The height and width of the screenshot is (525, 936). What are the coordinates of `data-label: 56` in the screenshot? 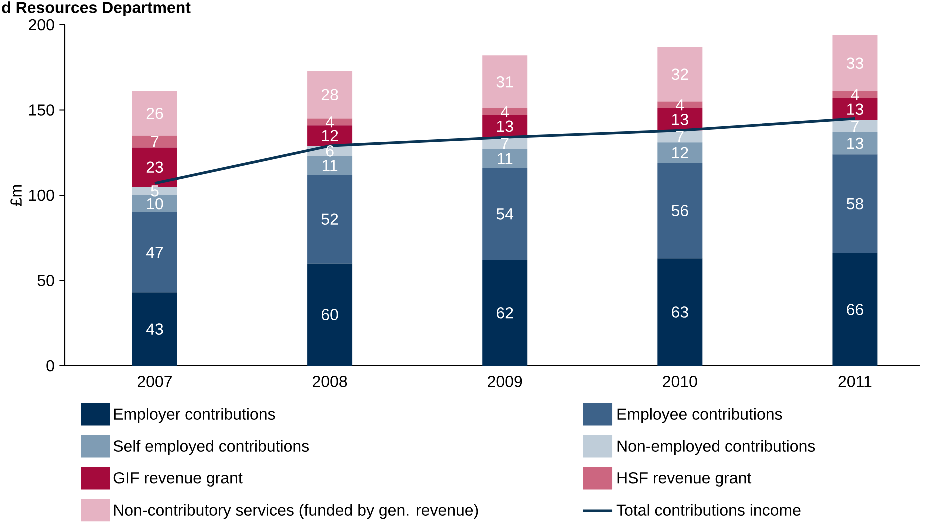 It's located at (680, 210).